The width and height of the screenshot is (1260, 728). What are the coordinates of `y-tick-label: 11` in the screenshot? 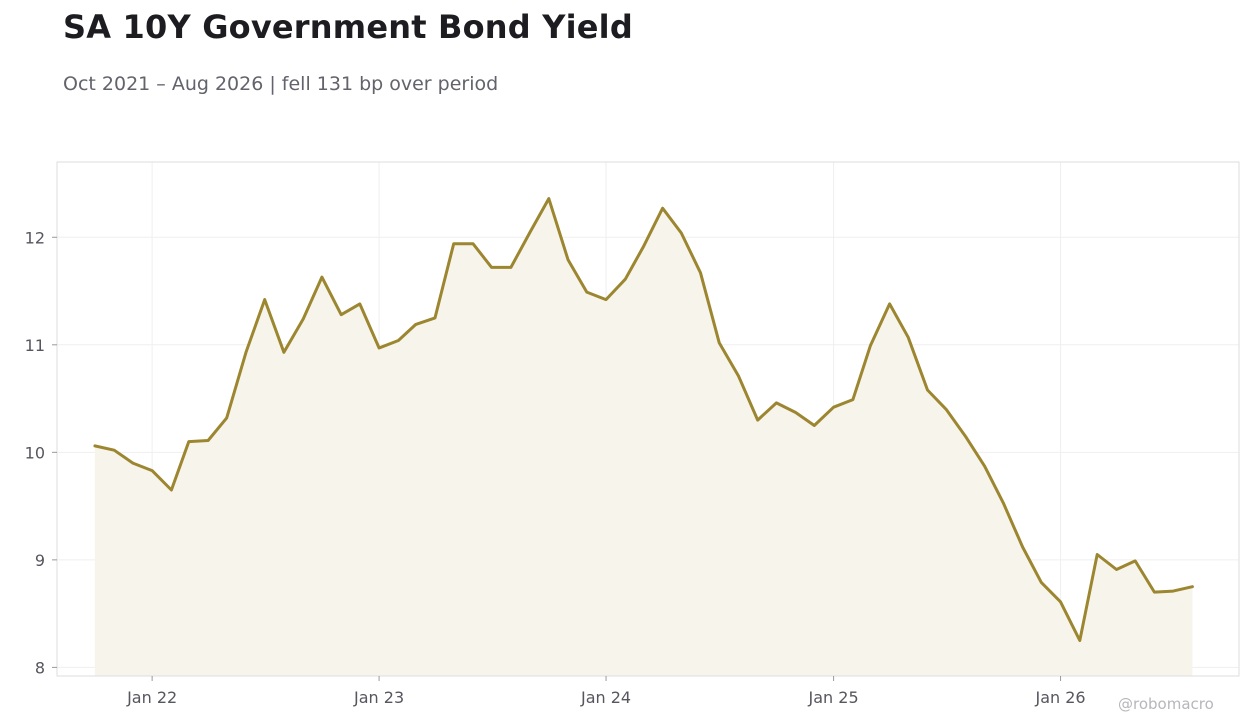 It's located at (35, 345).